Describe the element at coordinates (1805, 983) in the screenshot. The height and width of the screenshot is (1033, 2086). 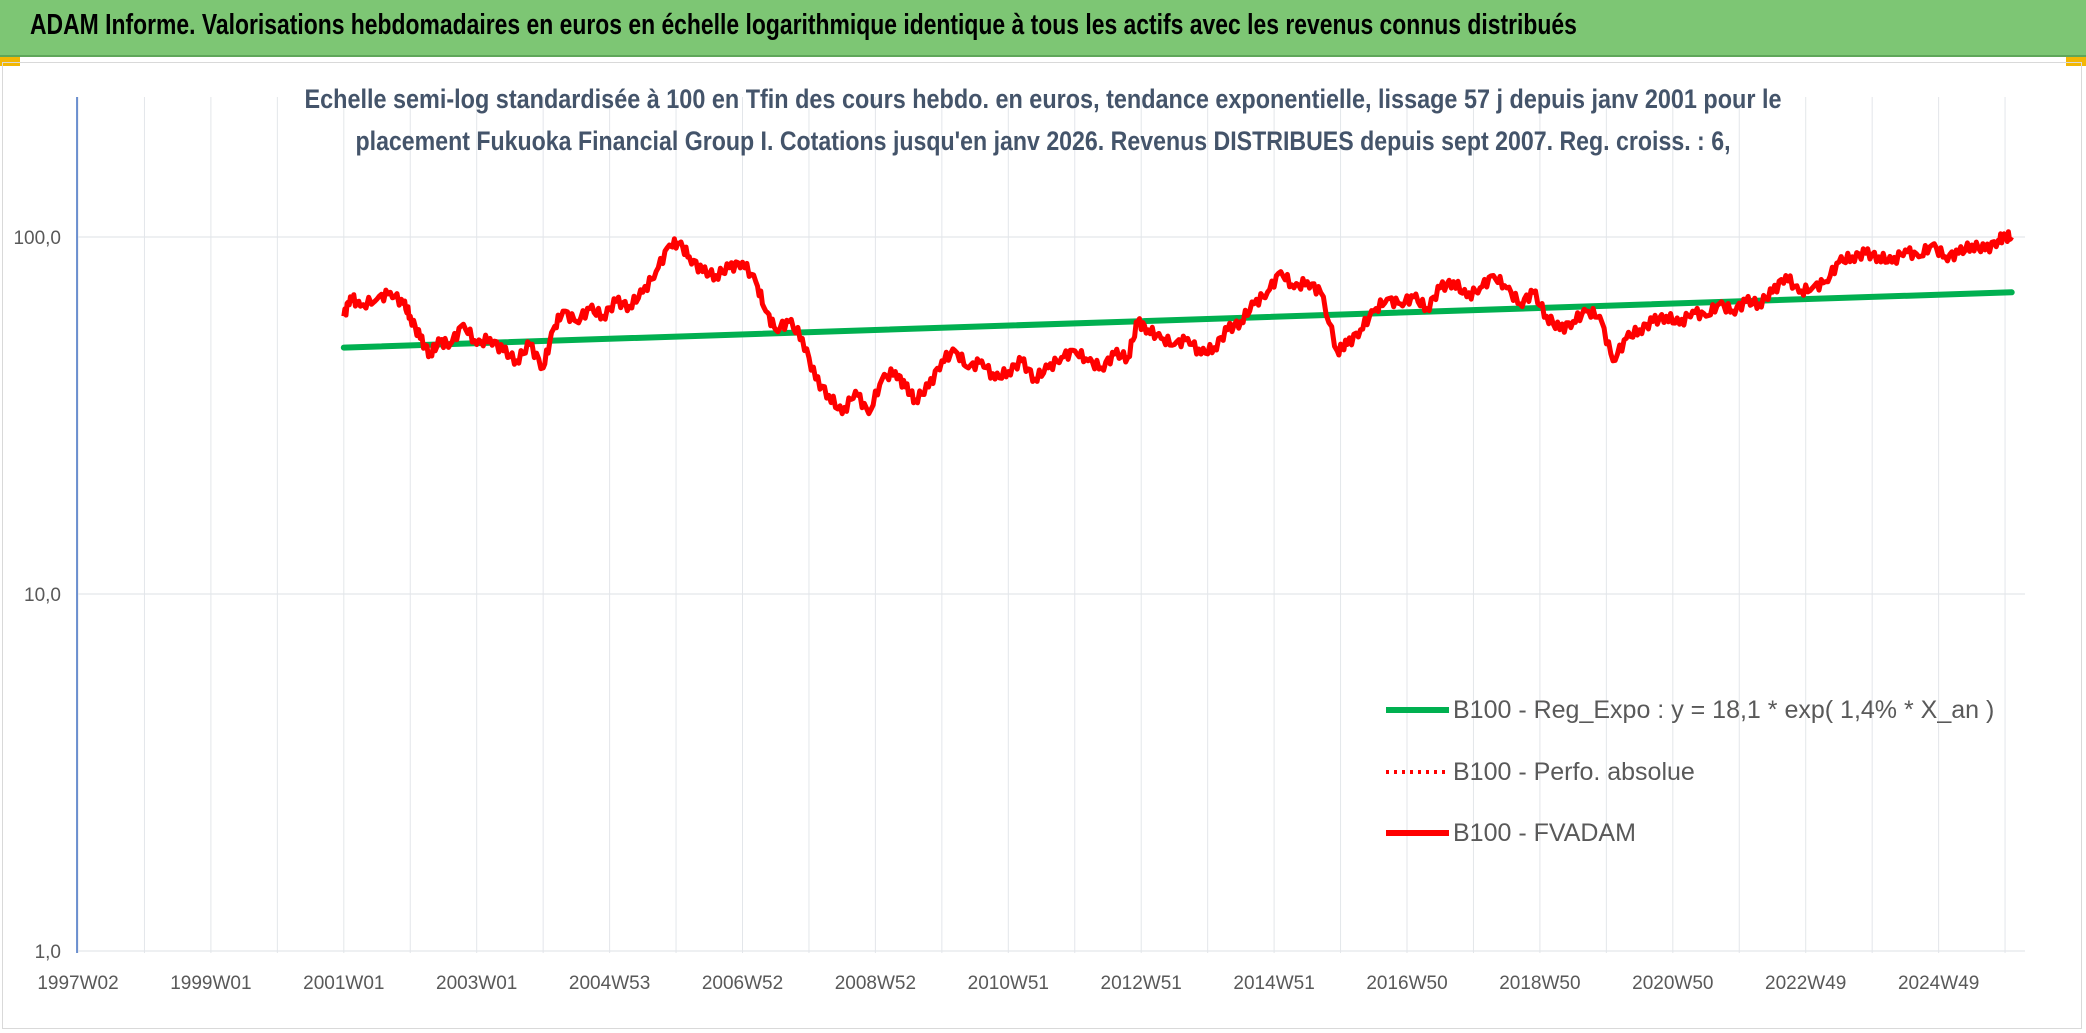
I see `x-tick-label: 2022W49` at that location.